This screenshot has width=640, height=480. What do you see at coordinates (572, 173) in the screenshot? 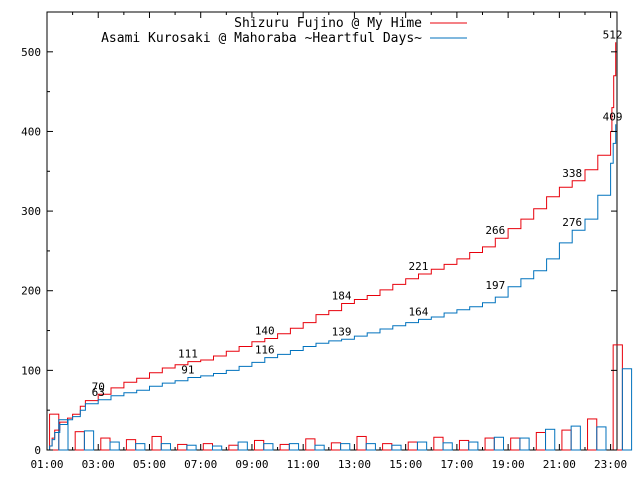
I see `annotation-label: 338` at bounding box center [572, 173].